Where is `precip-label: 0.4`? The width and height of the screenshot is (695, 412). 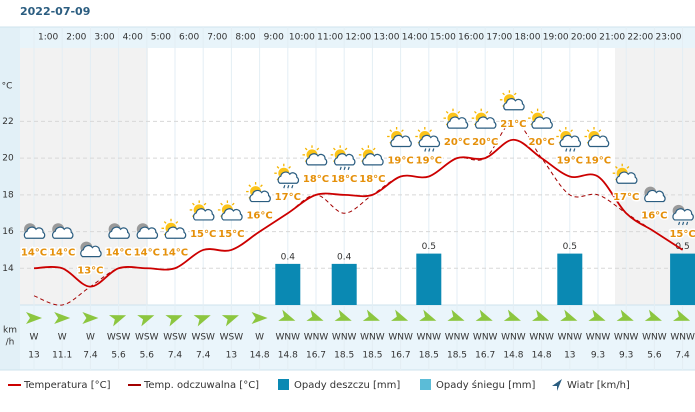 precip-label: 0.4 is located at coordinates (344, 257).